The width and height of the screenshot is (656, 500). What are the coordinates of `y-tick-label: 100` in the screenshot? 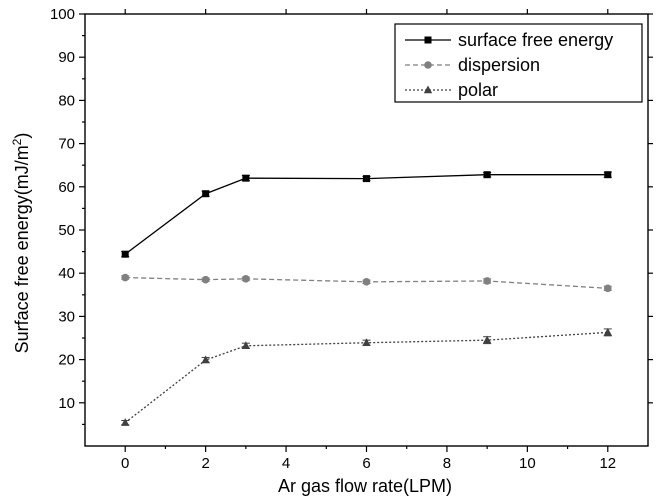 It's located at (62, 14).